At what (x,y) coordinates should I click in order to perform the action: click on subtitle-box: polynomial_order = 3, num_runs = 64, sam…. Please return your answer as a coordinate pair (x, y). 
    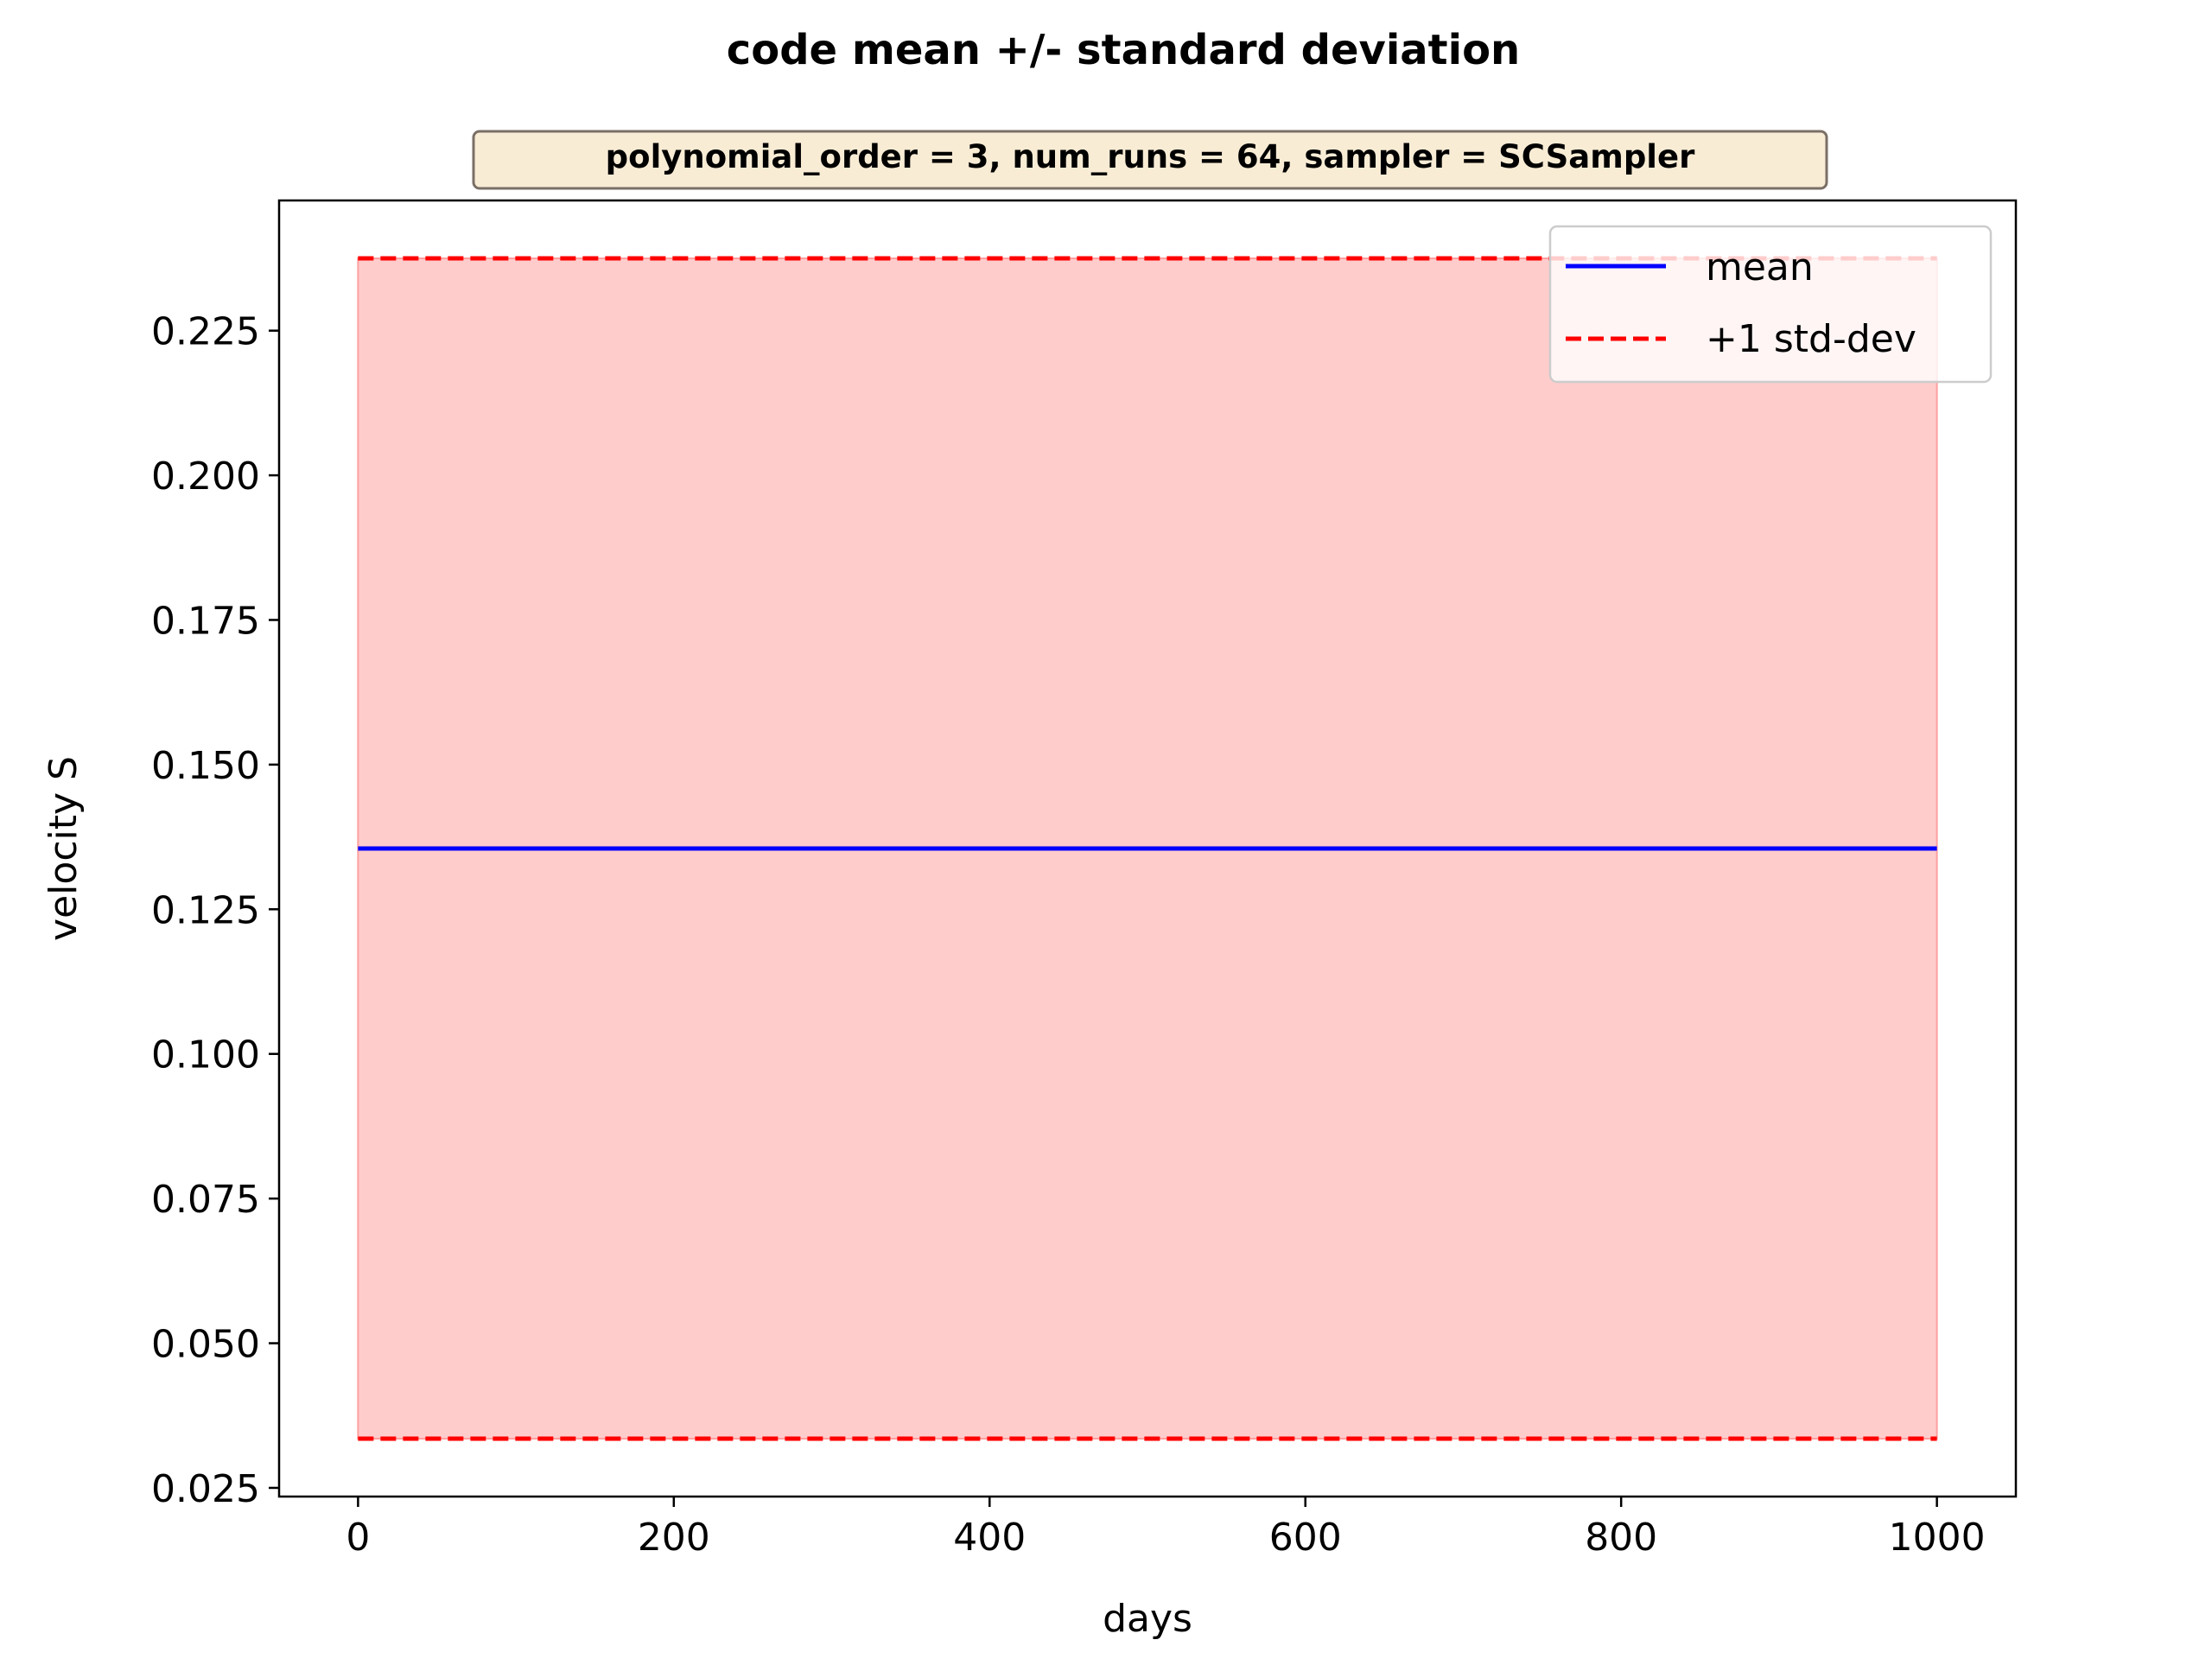
    Looking at the image, I should click on (1150, 160).